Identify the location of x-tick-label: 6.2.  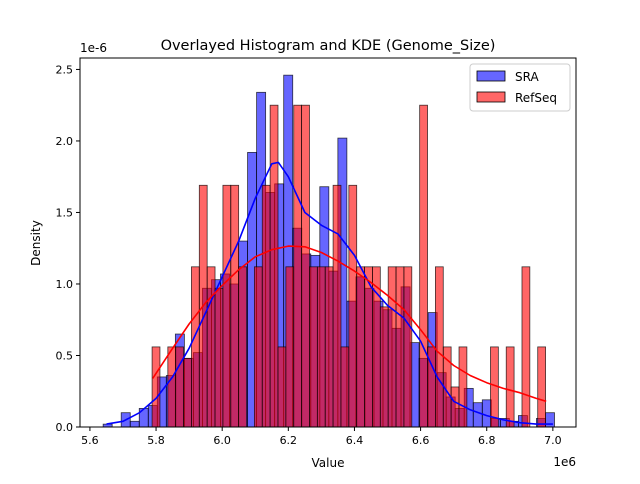
(289, 440).